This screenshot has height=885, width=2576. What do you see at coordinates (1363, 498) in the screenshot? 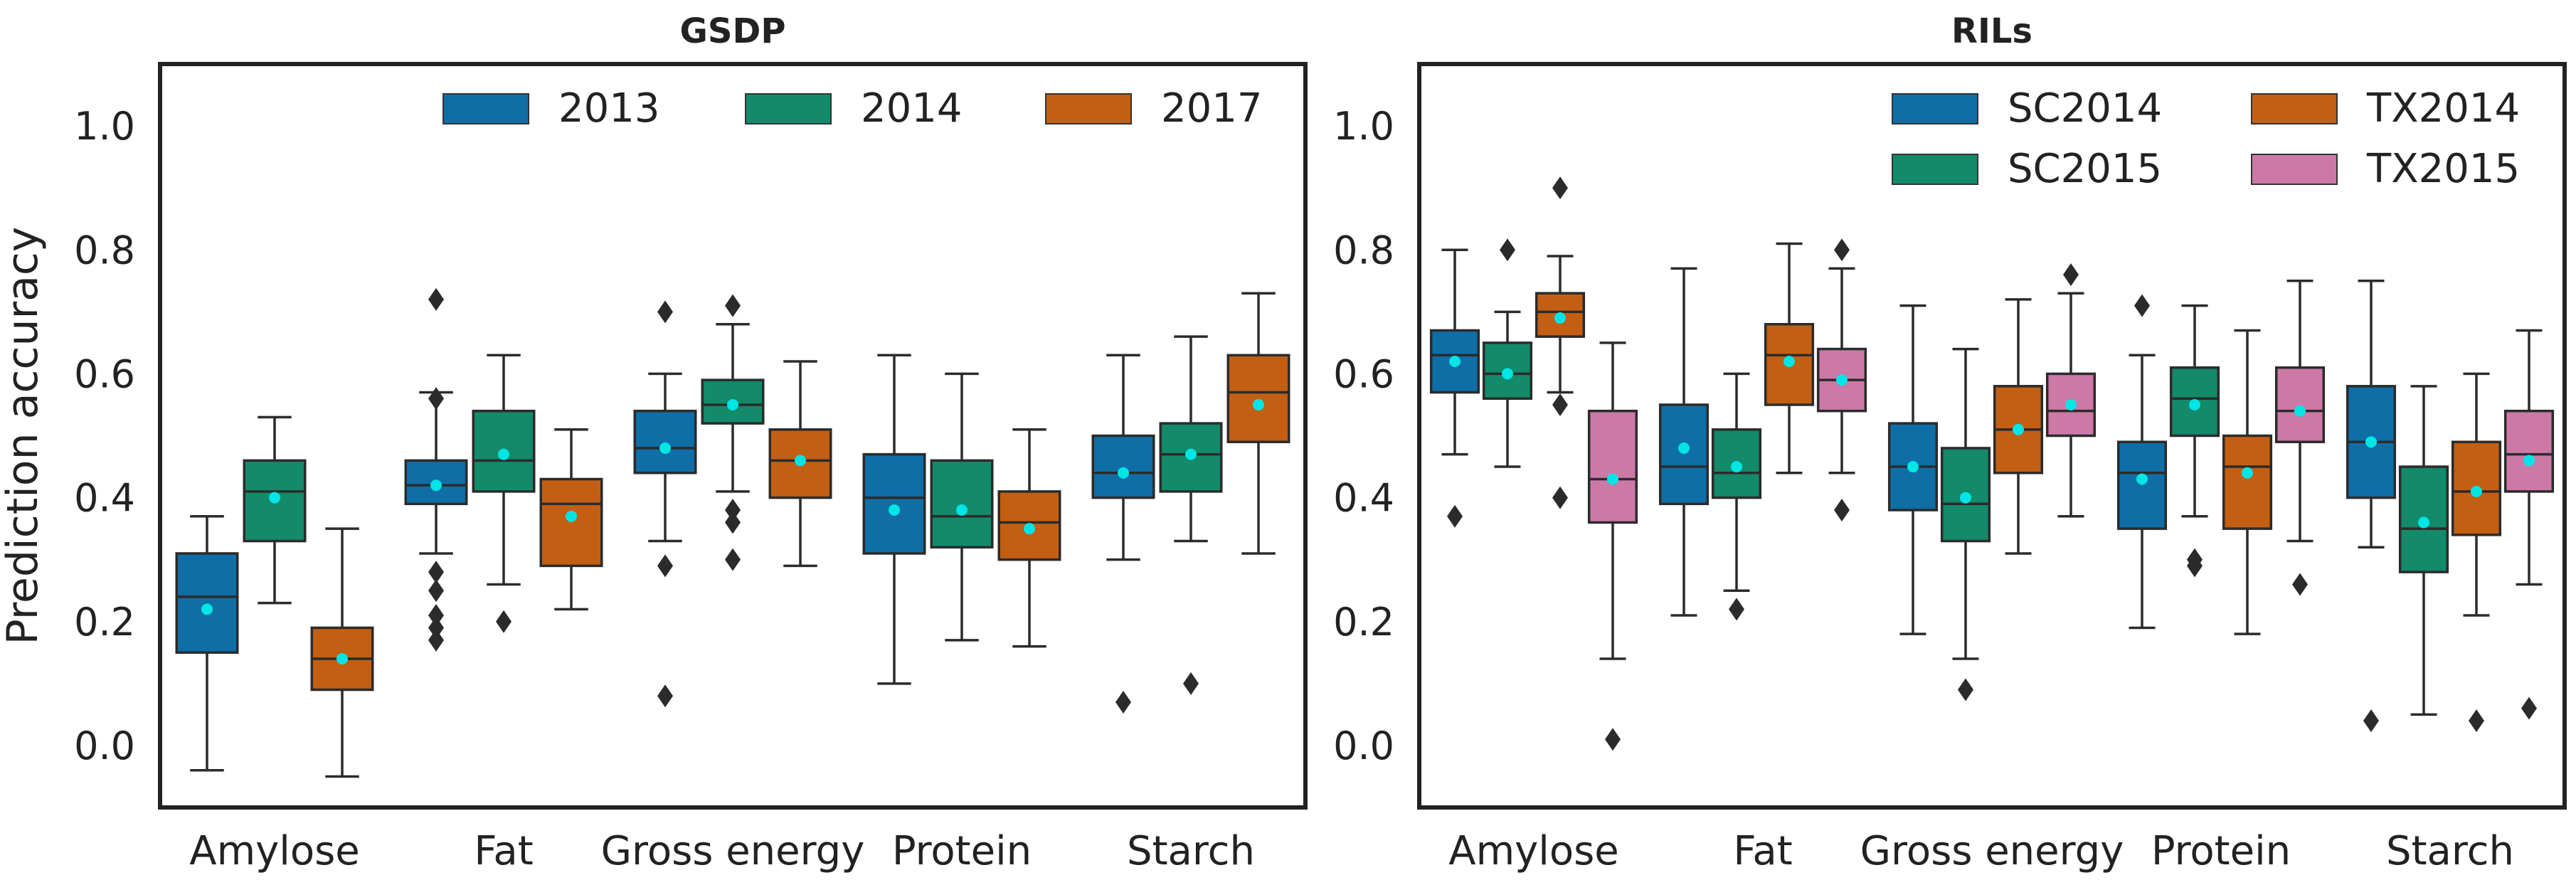
I see `y-tick-label: 0.4` at bounding box center [1363, 498].